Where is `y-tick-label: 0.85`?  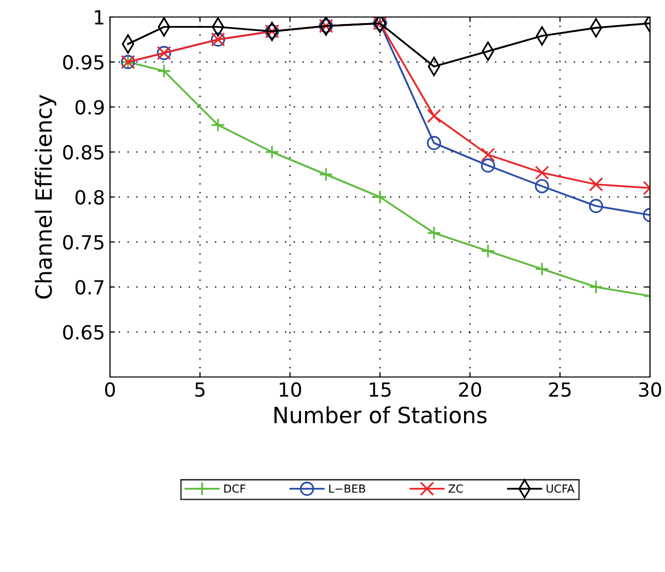
y-tick-label: 0.85 is located at coordinates (83, 152).